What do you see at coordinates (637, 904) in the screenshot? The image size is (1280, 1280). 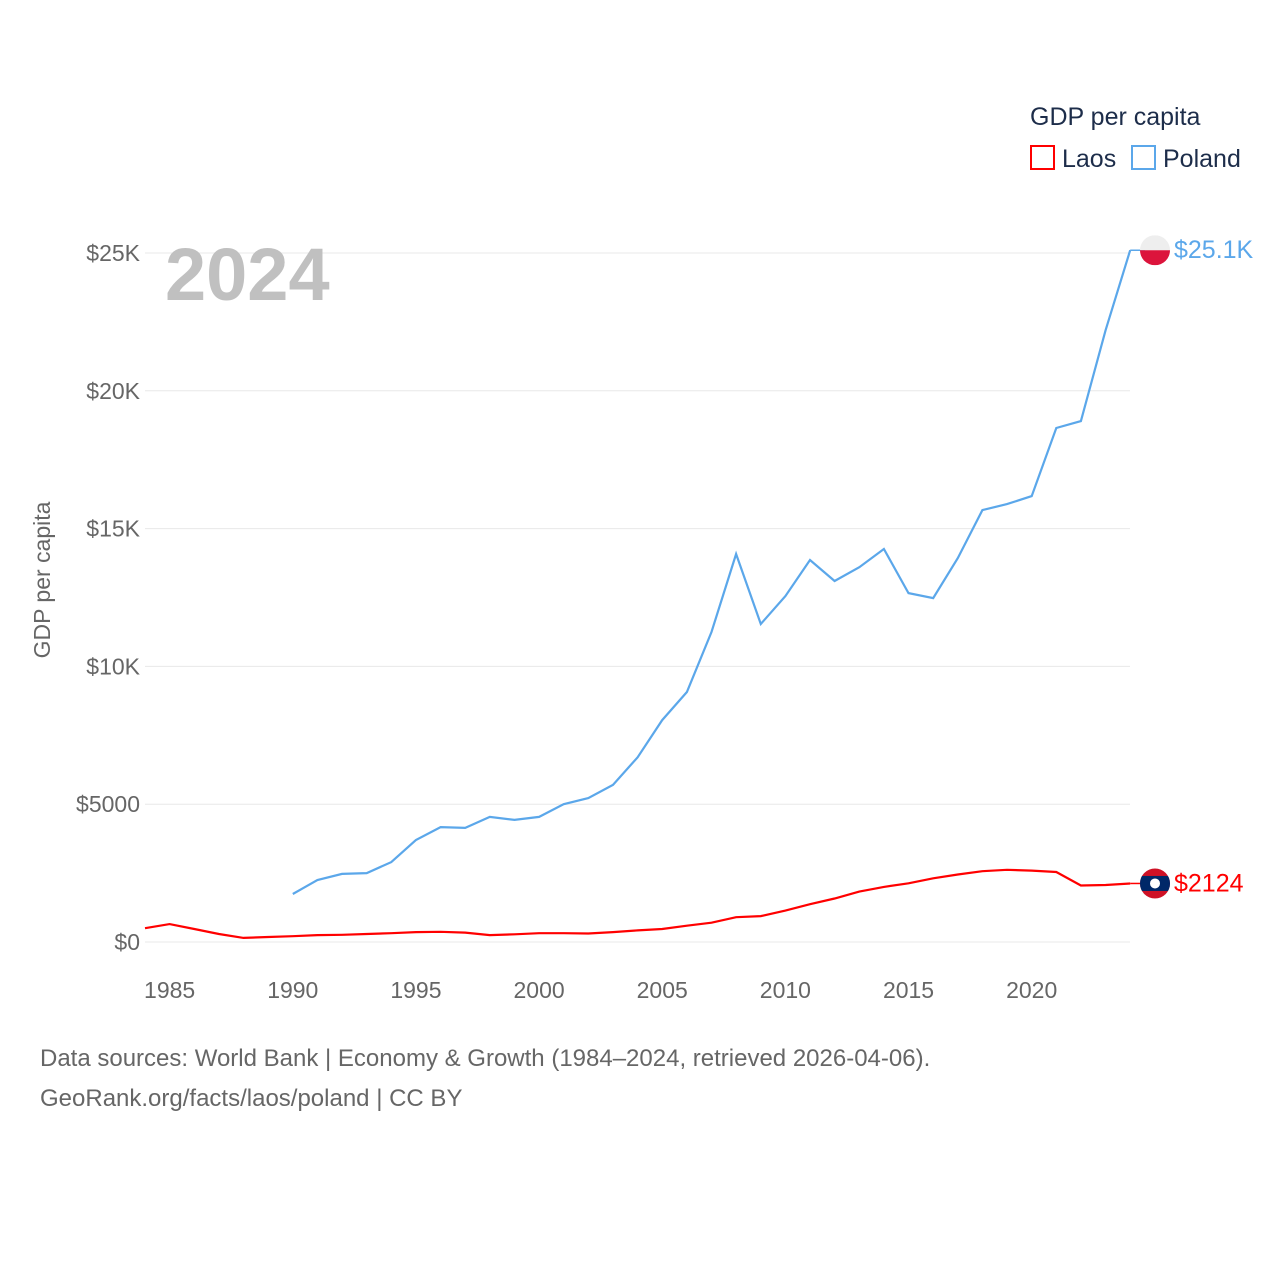 I see `series-line-laos` at bounding box center [637, 904].